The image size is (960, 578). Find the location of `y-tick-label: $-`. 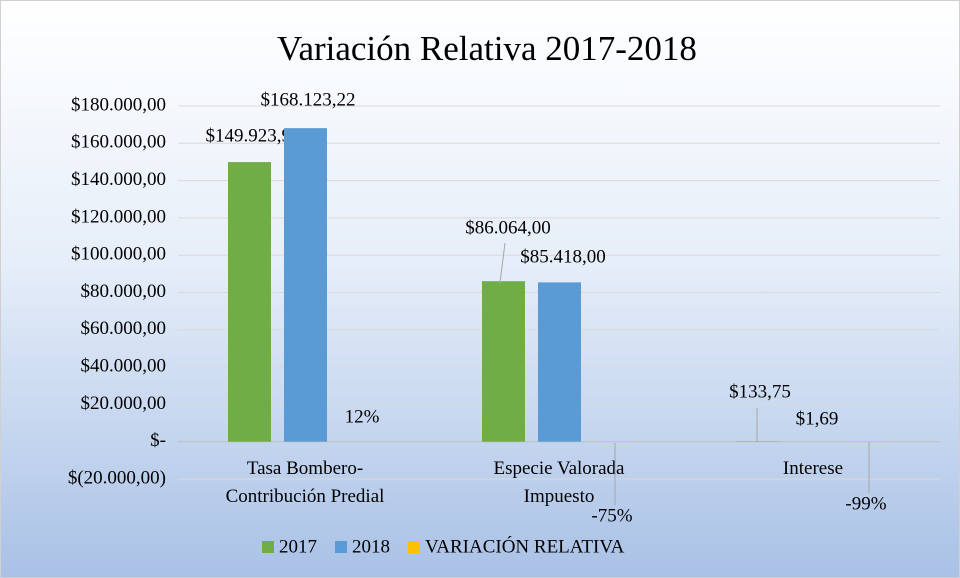

y-tick-label: $- is located at coordinates (158, 440).